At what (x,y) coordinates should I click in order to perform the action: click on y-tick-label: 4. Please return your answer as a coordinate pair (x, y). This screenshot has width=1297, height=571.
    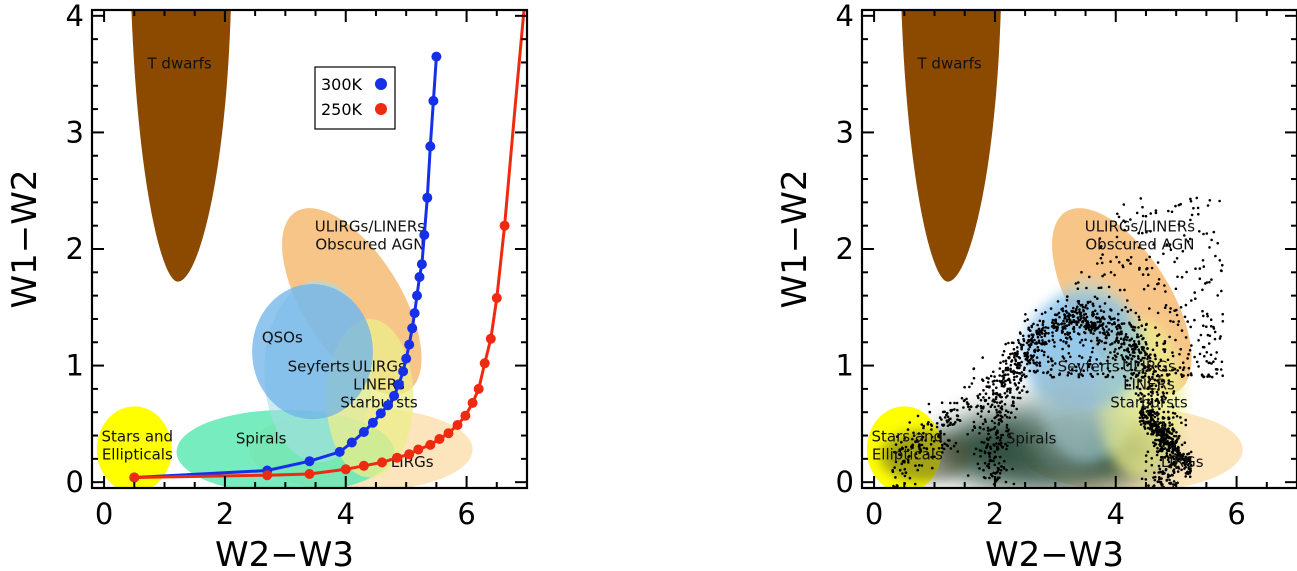
    Looking at the image, I should click on (75, 16).